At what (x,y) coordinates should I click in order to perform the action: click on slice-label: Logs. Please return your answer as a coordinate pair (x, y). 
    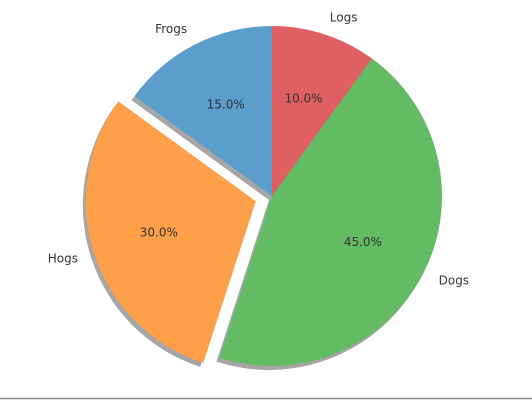
    Looking at the image, I should click on (344, 18).